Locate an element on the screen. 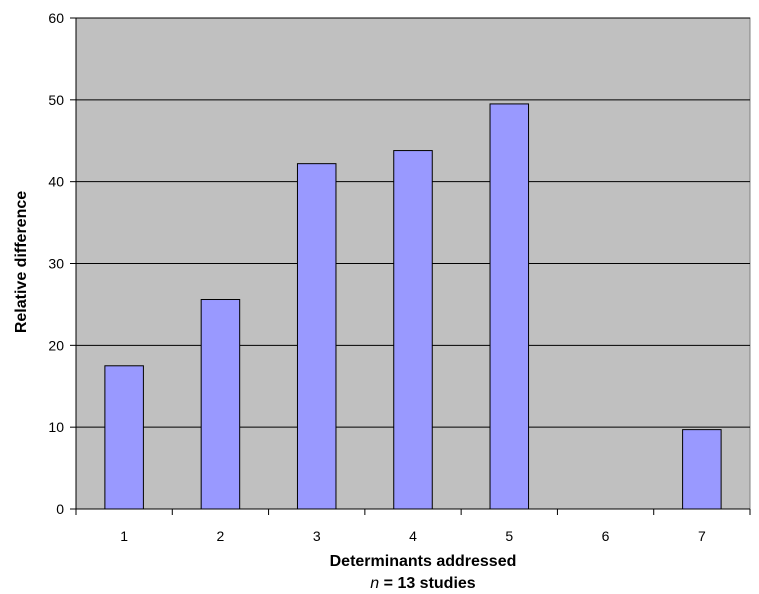 This screenshot has height=594, width=759. x-tick-label: 3 is located at coordinates (317, 536).